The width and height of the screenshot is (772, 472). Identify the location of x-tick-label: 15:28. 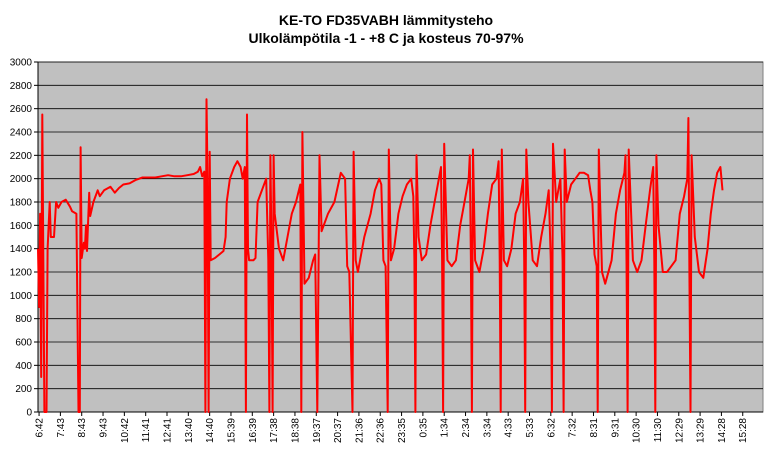
(743, 430).